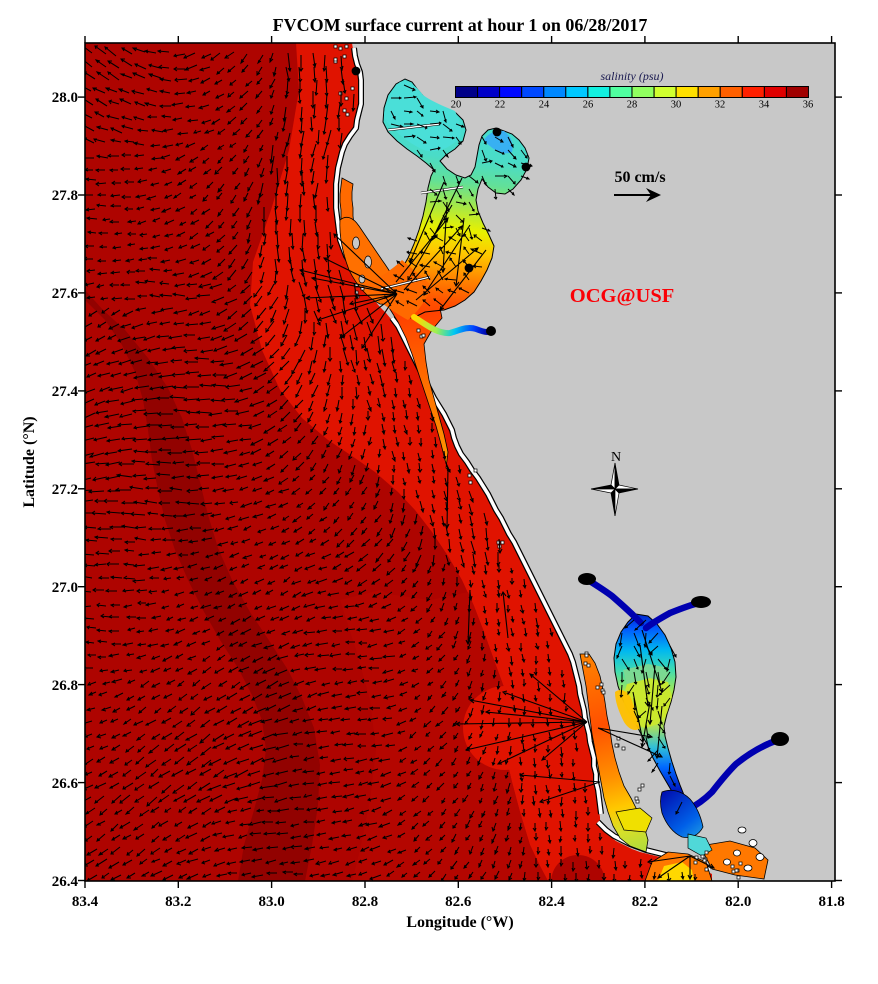 The image size is (878, 984). Describe the element at coordinates (365, 902) in the screenshot. I see `svg-text: 82.8` at that location.